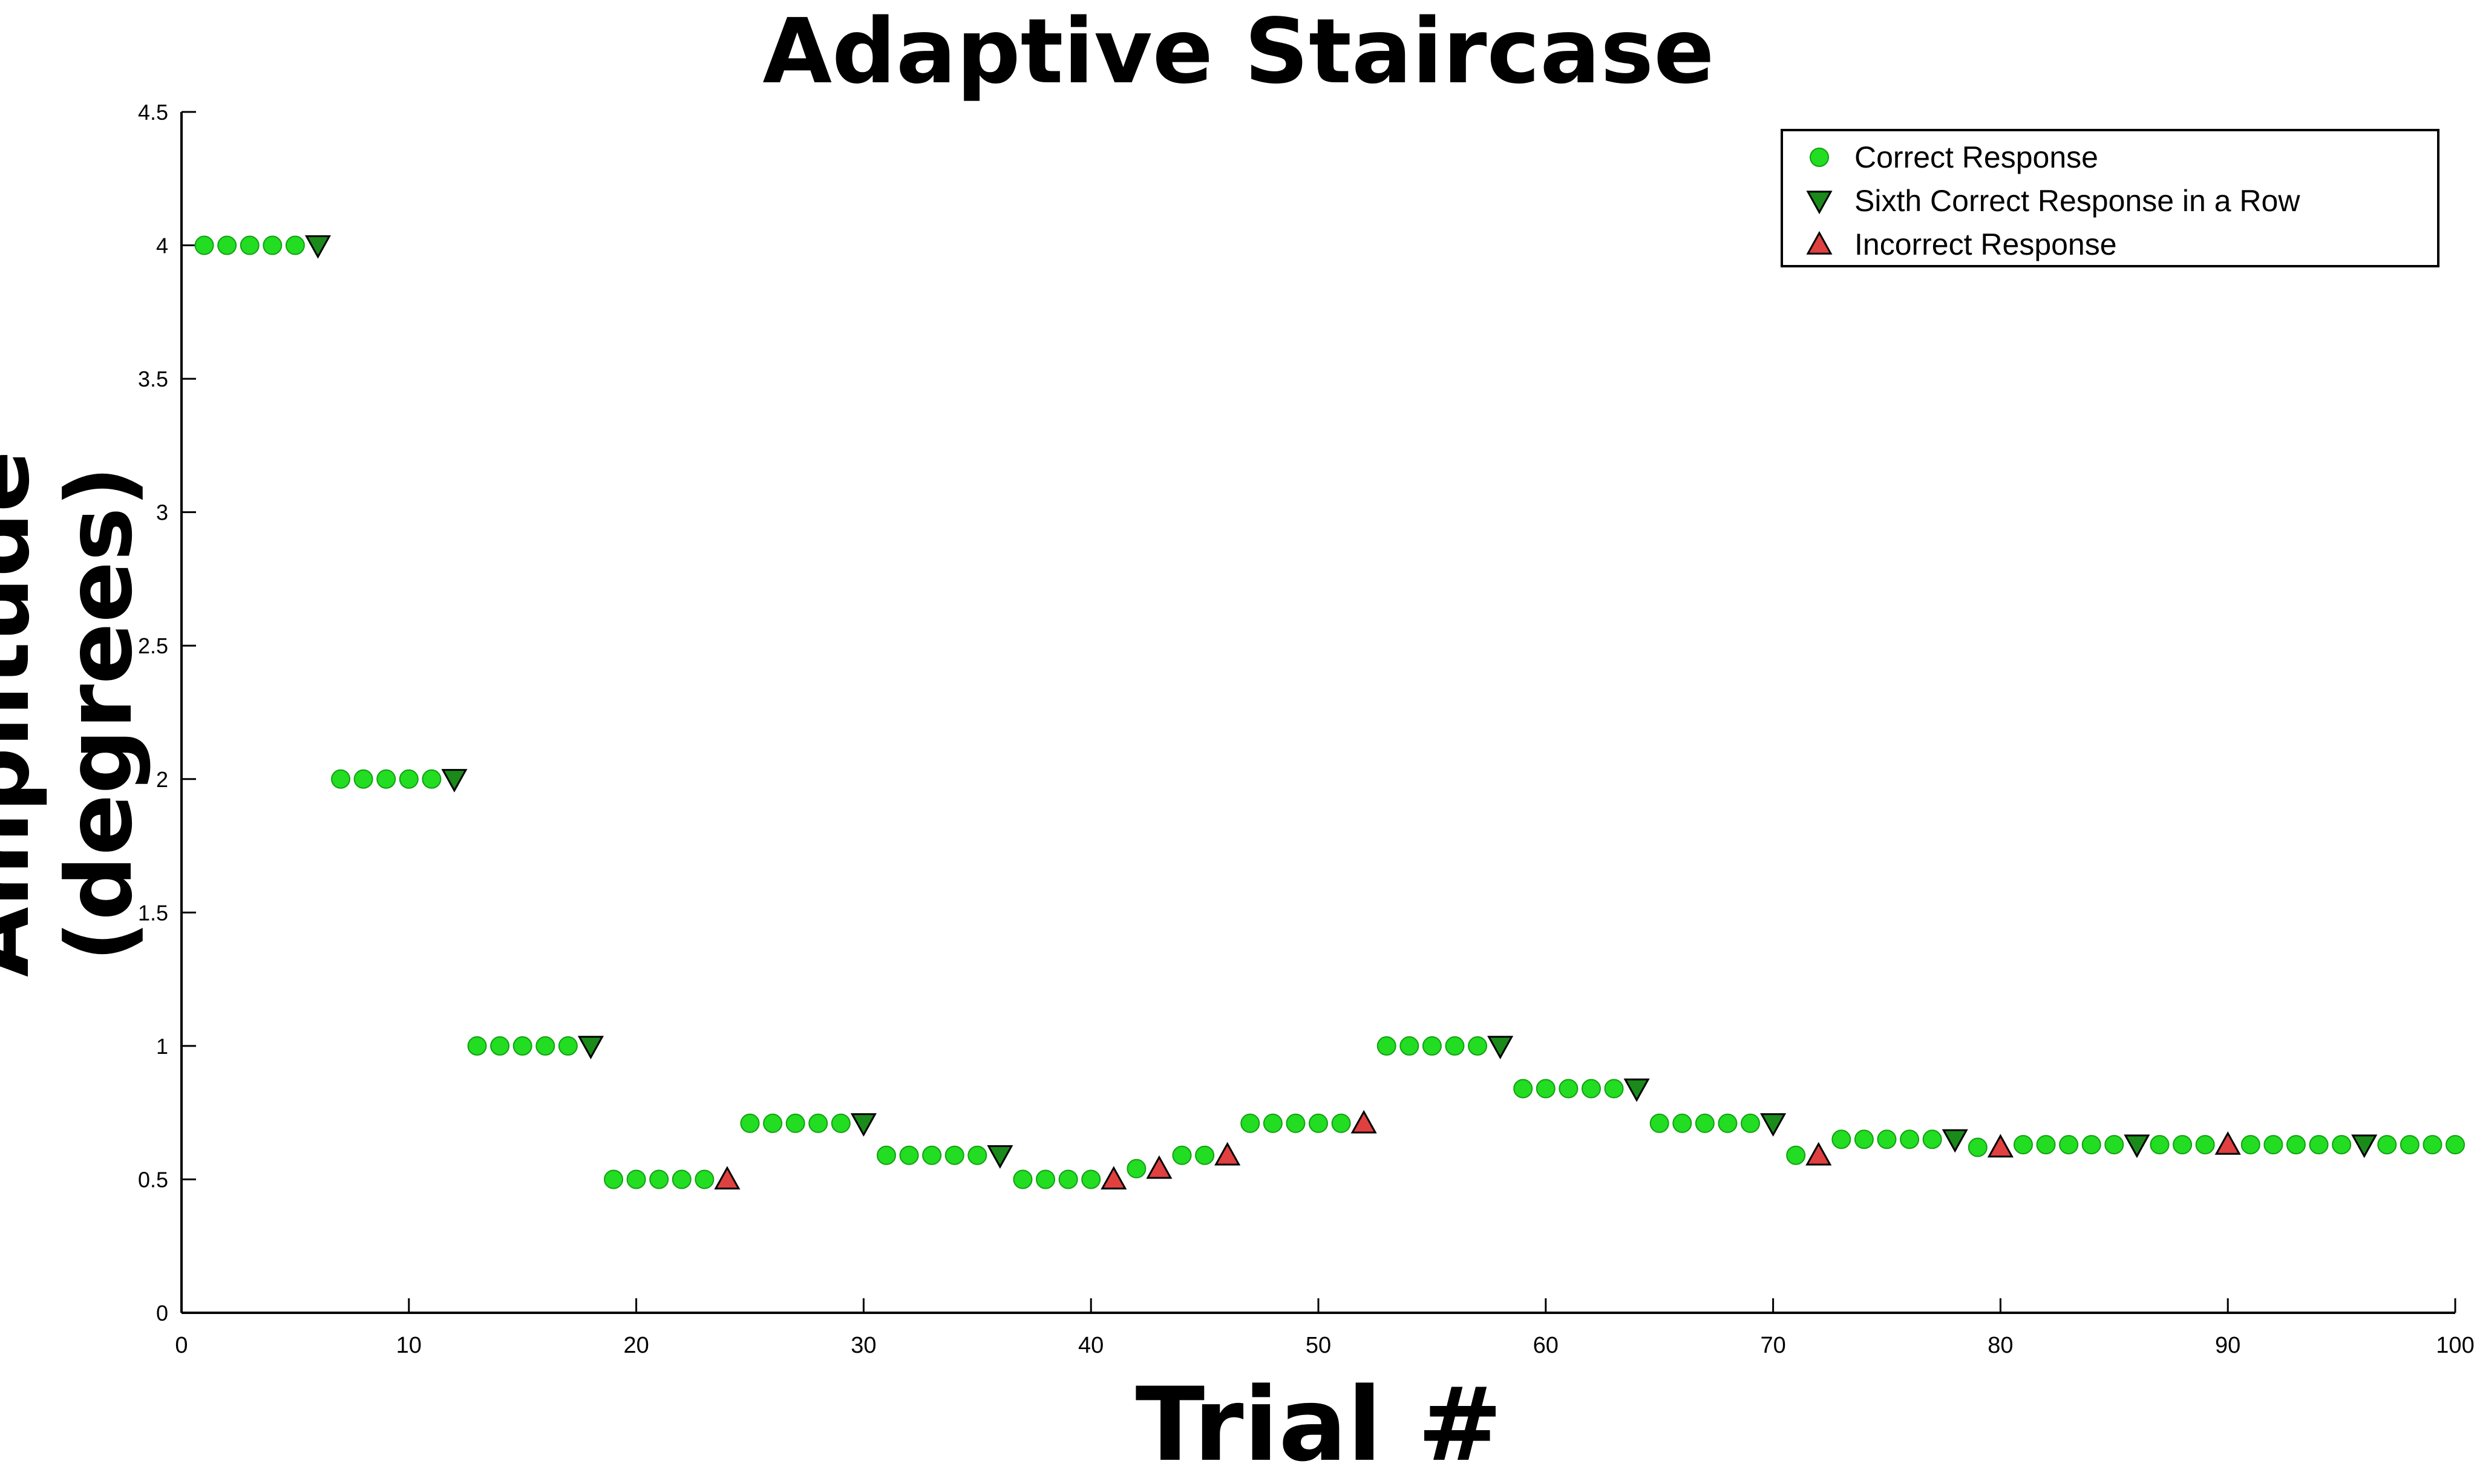 The width and height of the screenshot is (2477, 1484). What do you see at coordinates (1976, 157) in the screenshot?
I see `legend-entry-label: Correct Response` at bounding box center [1976, 157].